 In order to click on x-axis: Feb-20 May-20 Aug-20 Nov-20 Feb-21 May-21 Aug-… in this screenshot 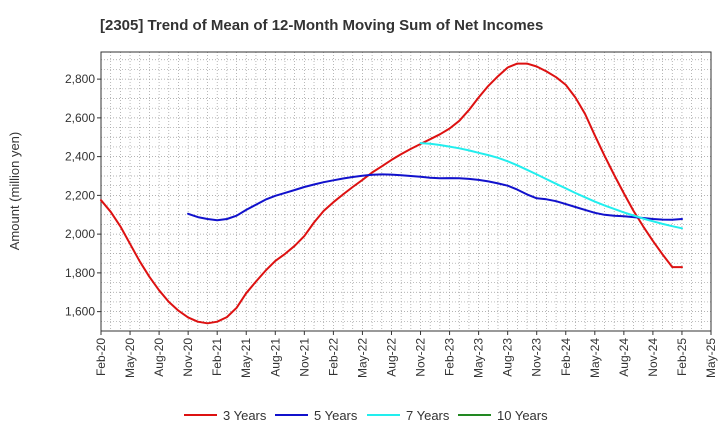, I will do `click(406, 354)`.